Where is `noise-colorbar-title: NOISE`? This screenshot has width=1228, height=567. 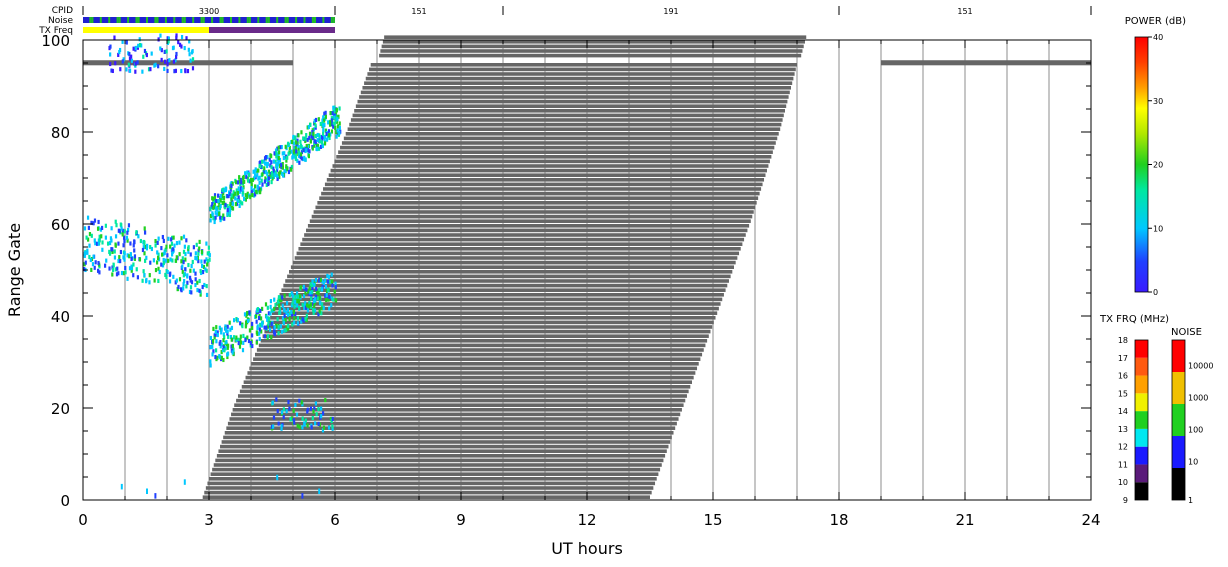
noise-colorbar-title: NOISE is located at coordinates (1186, 332).